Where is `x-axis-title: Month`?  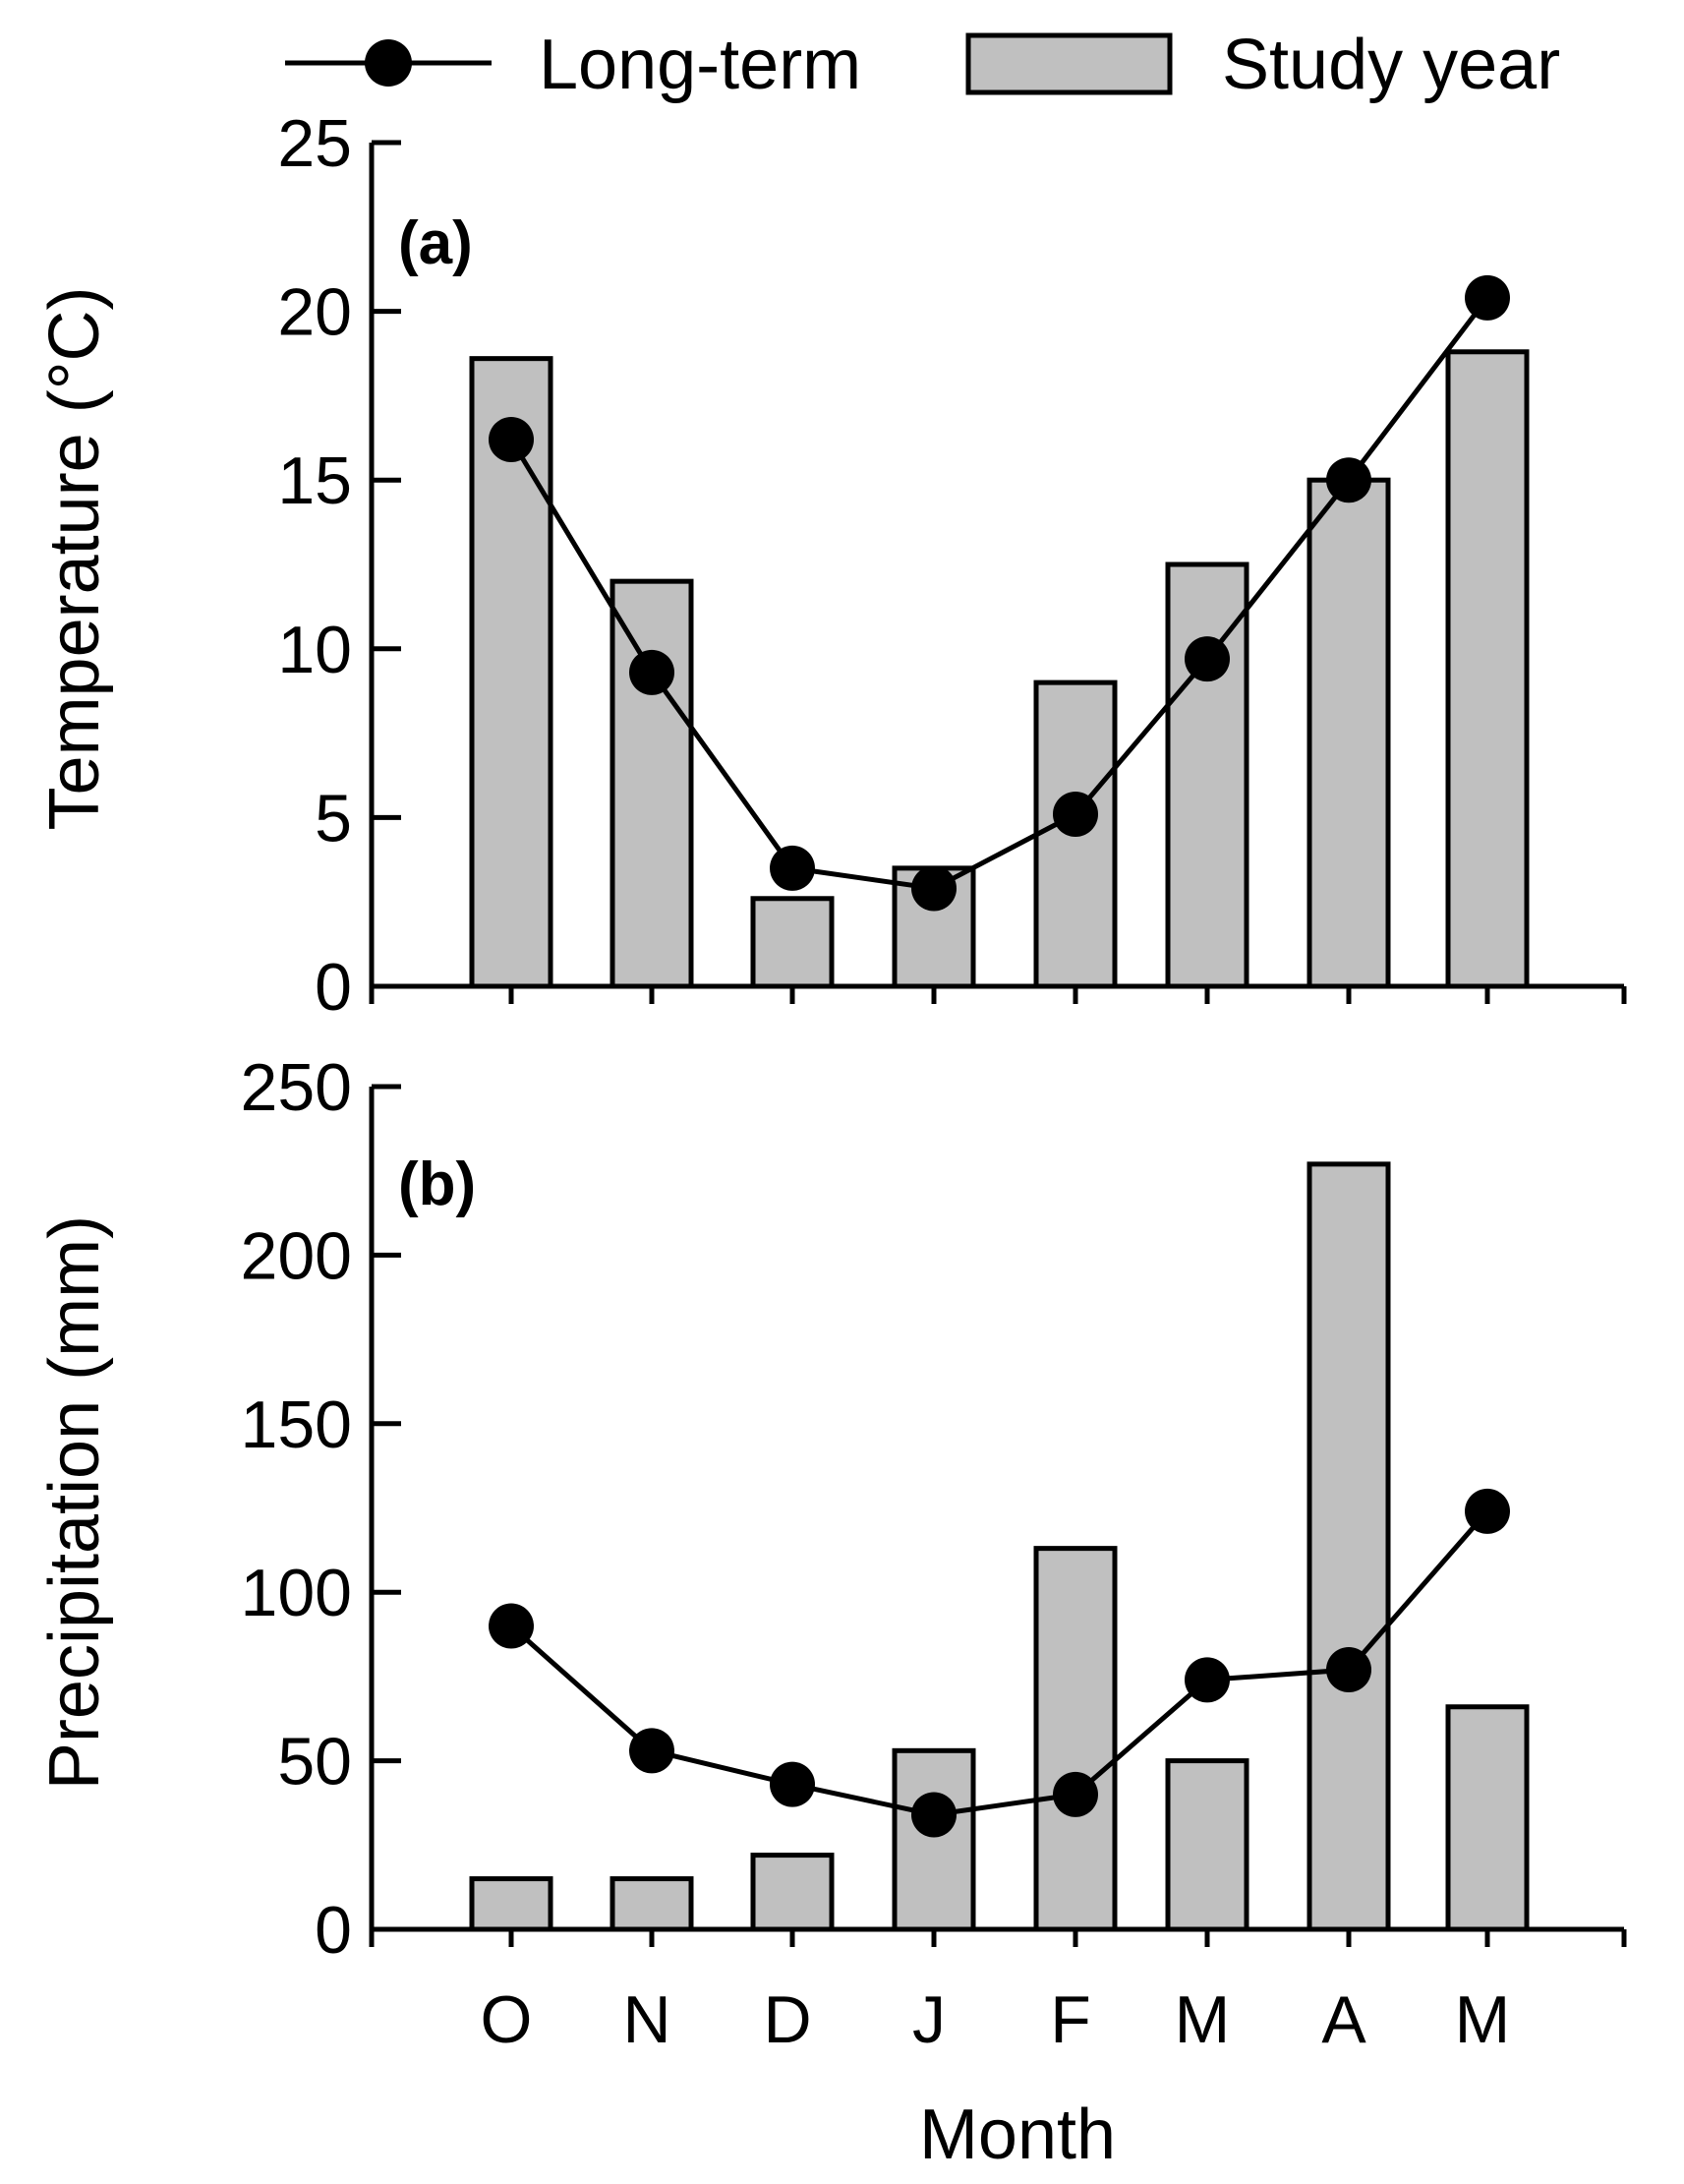 x-axis-title: Month is located at coordinates (1017, 2134).